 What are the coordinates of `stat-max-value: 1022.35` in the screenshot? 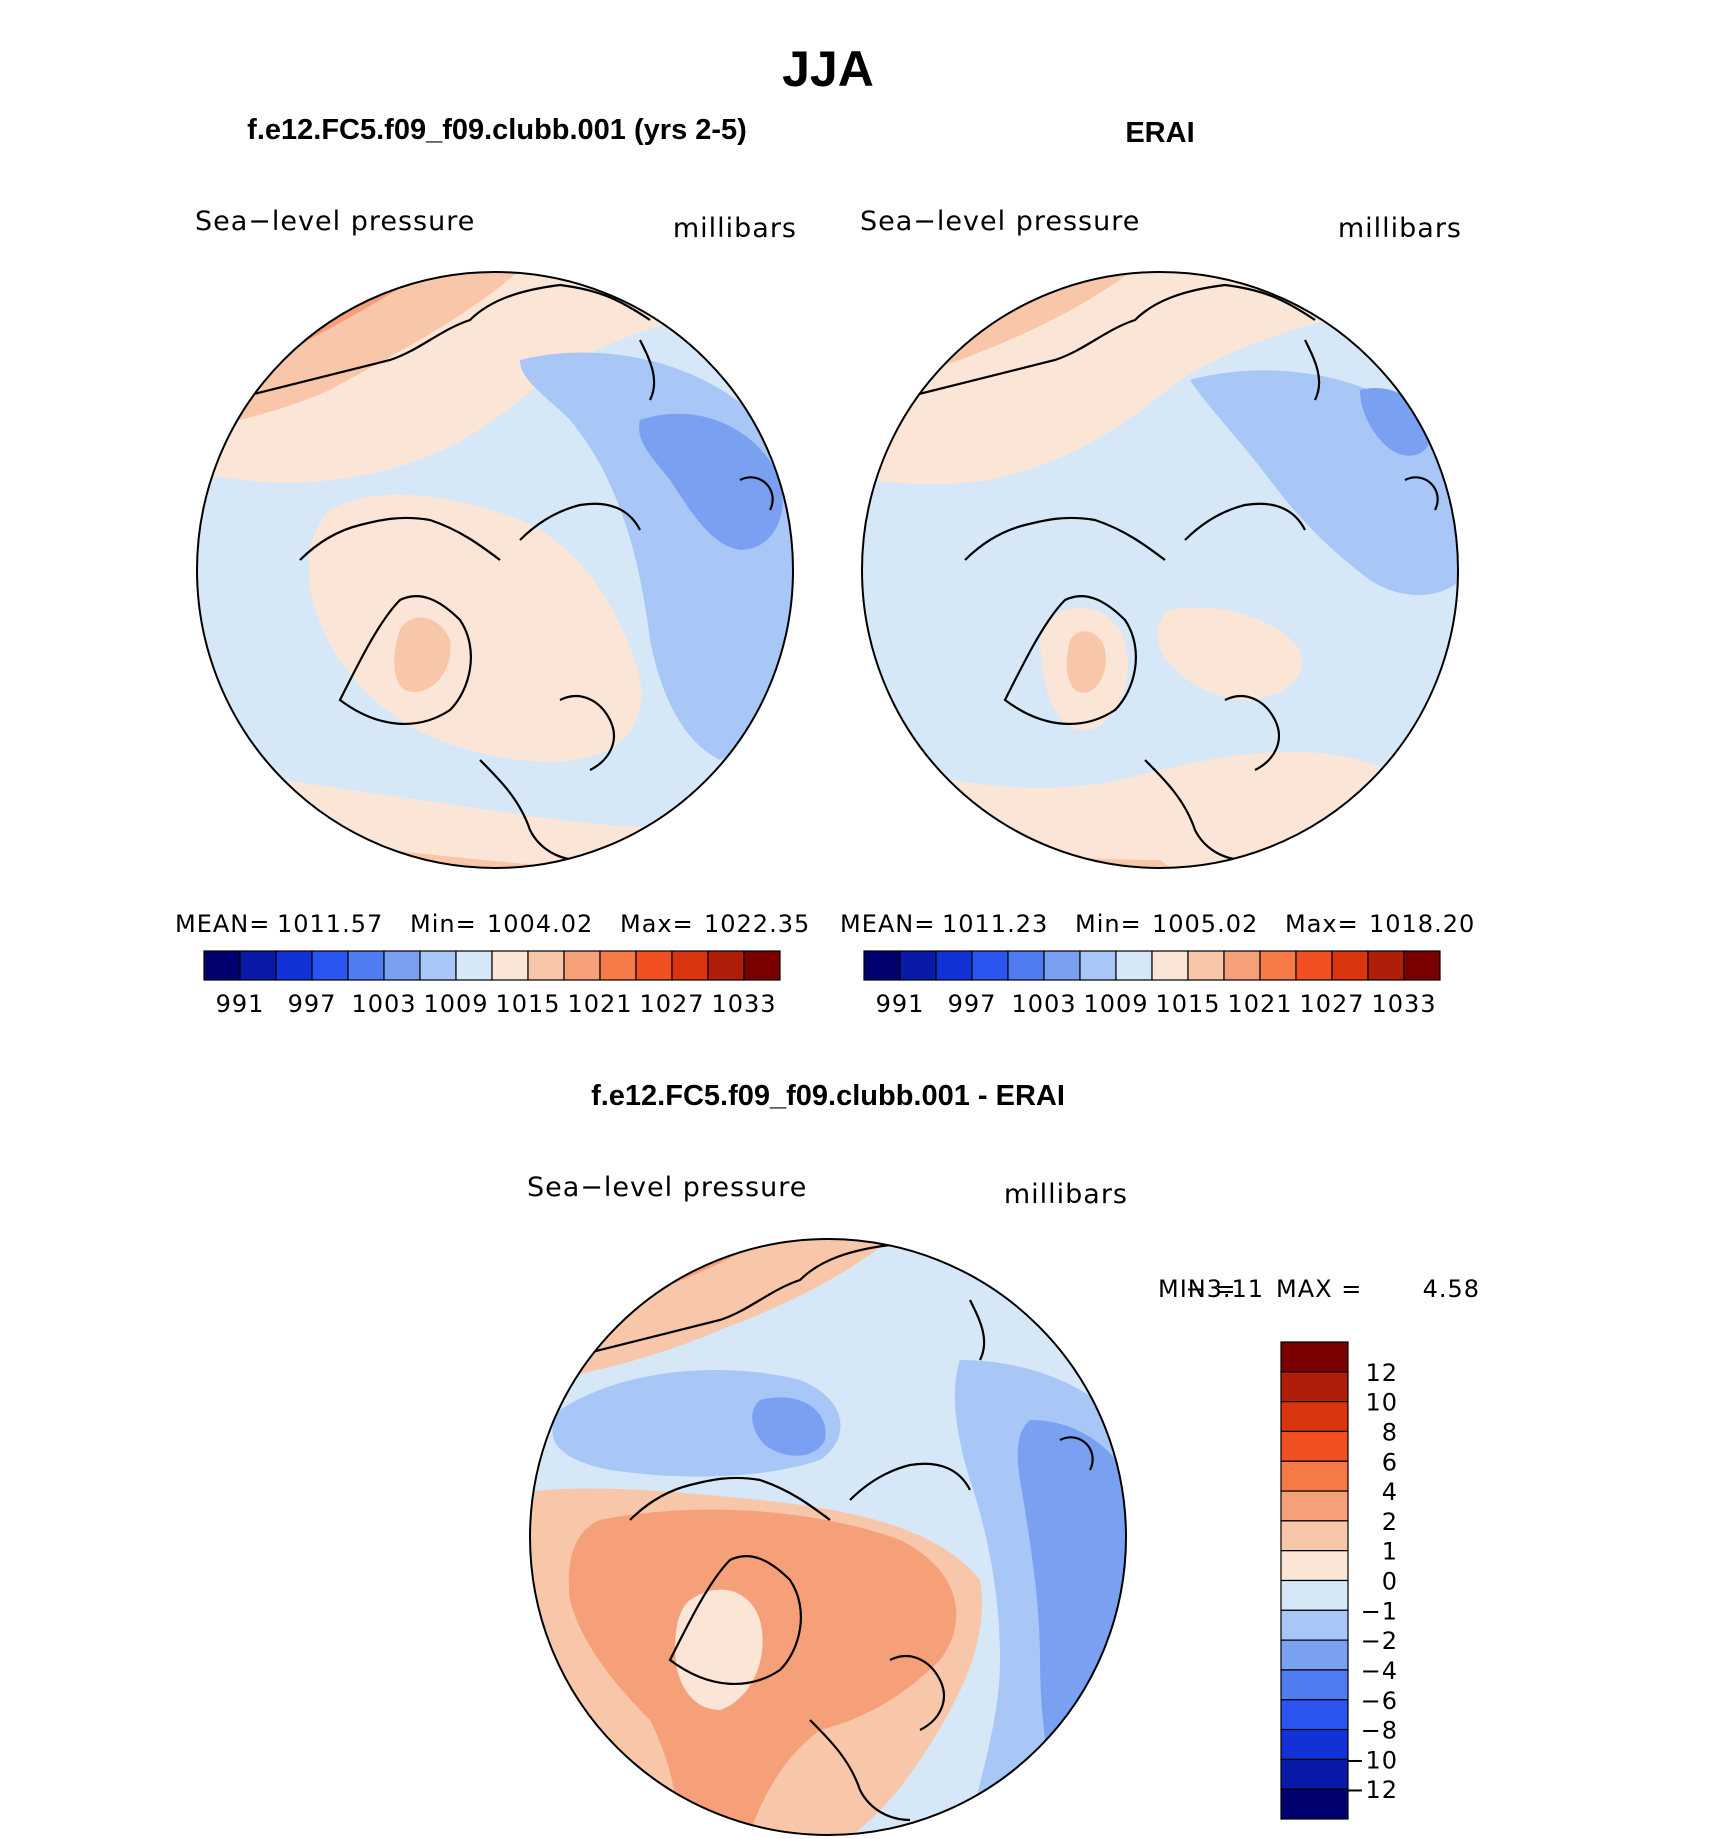 It's located at (757, 924).